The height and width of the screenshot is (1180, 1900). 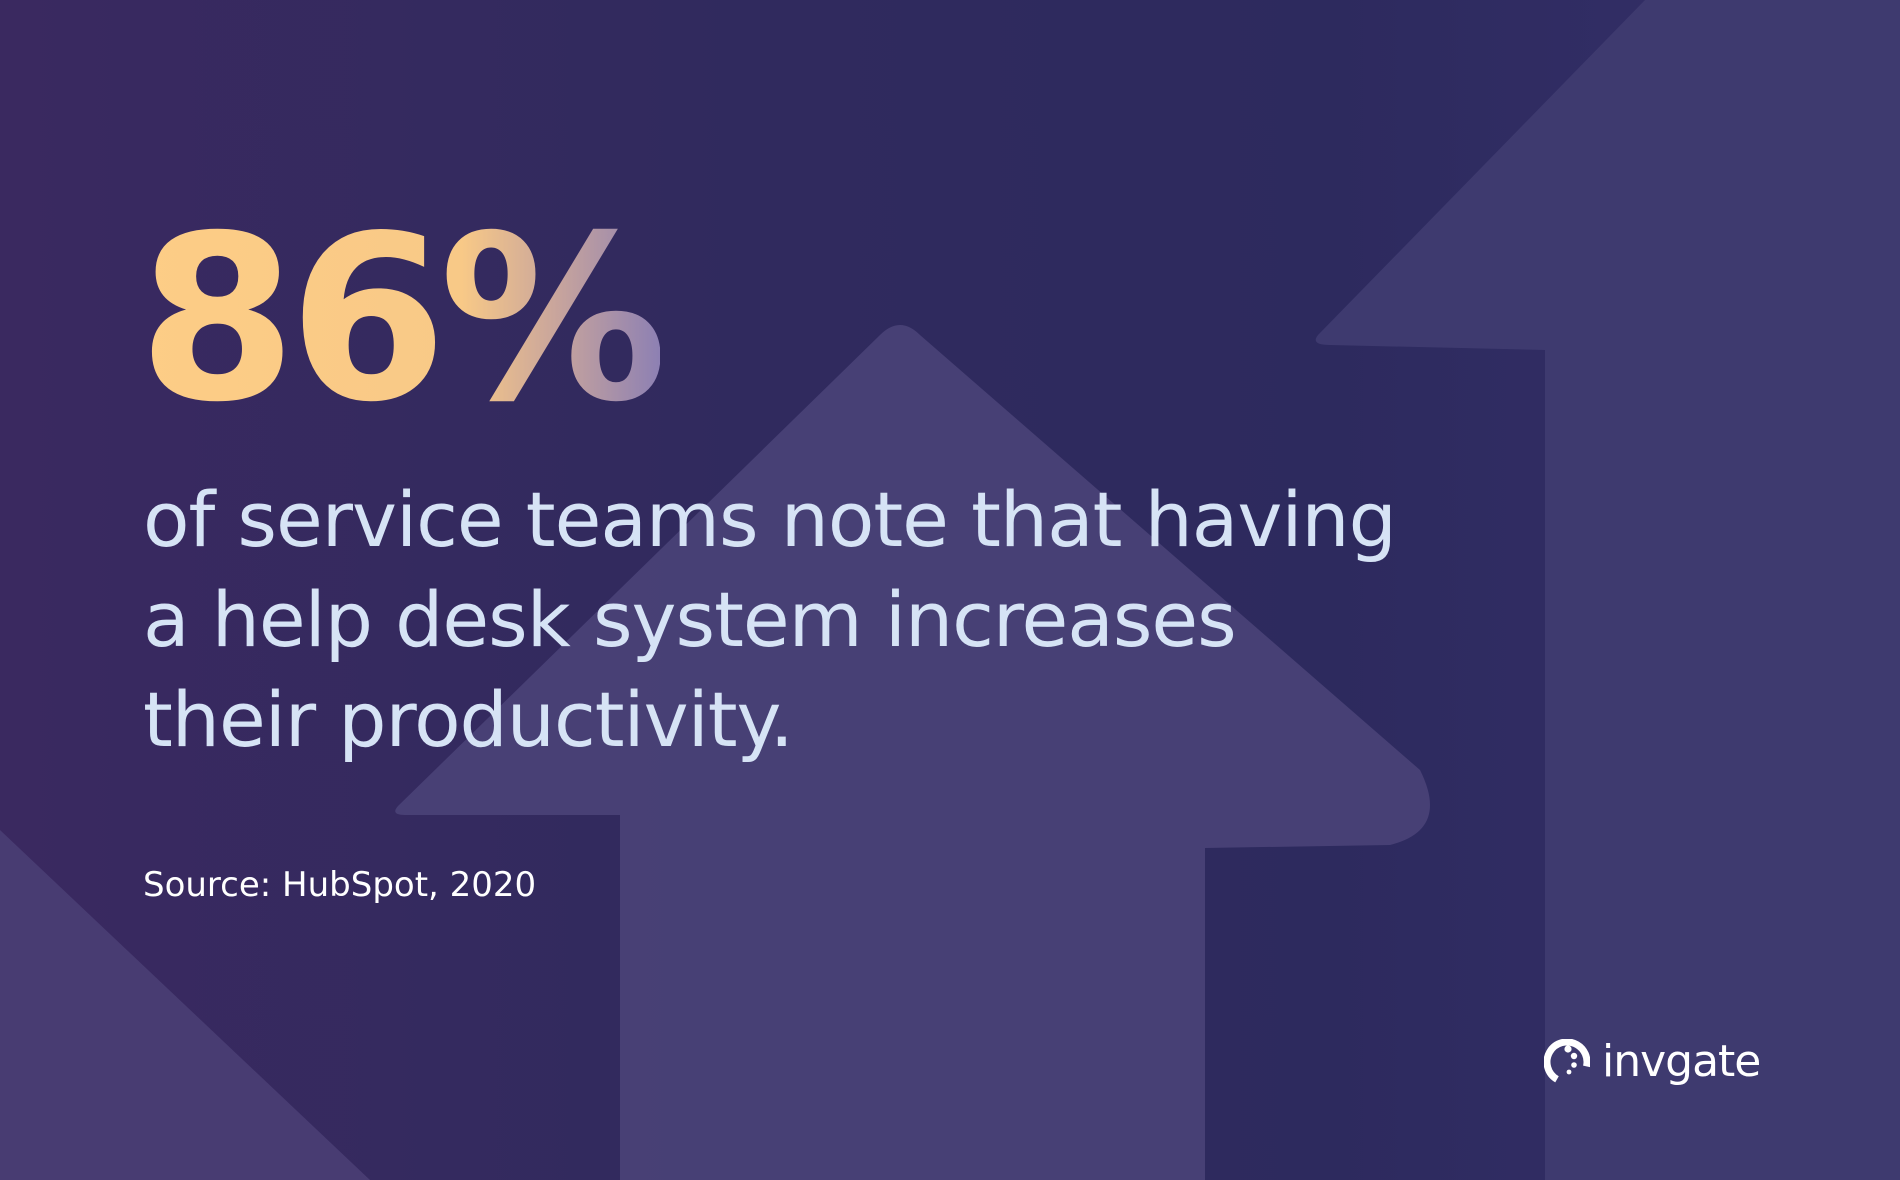 What do you see at coordinates (340, 885) in the screenshot?
I see `source-citation: Source: HubSpot, 2020` at bounding box center [340, 885].